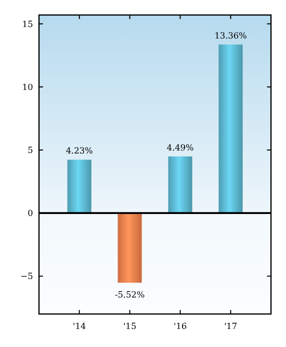 The image size is (286, 347). Describe the element at coordinates (27, 87) in the screenshot. I see `y-tick-label: 10` at that location.